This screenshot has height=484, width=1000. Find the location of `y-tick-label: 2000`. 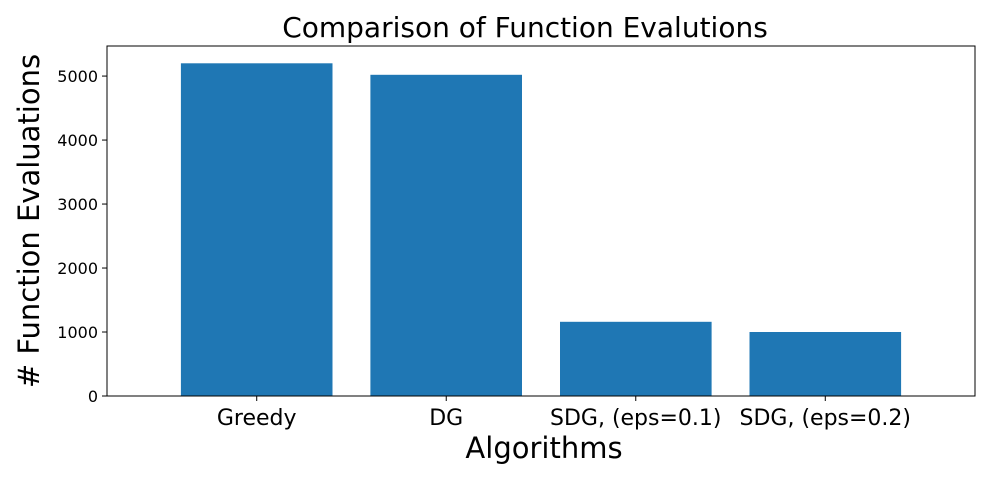

y-tick-label: 2000 is located at coordinates (77, 268).